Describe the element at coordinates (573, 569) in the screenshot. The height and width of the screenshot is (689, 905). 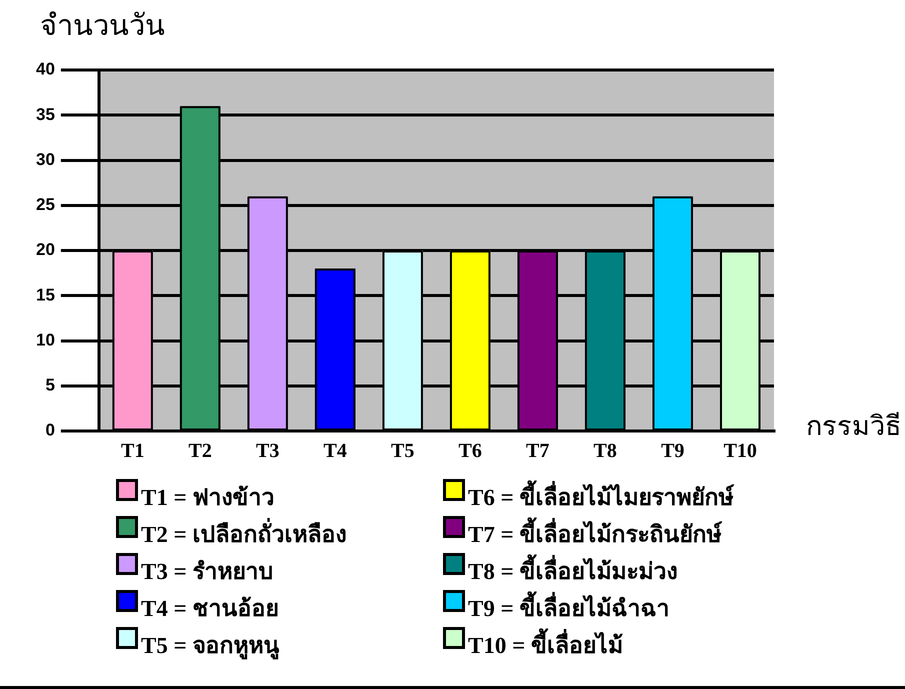
I see `legend-label: T8 = ขี้เลื่อยไม้มะม่วง` at that location.